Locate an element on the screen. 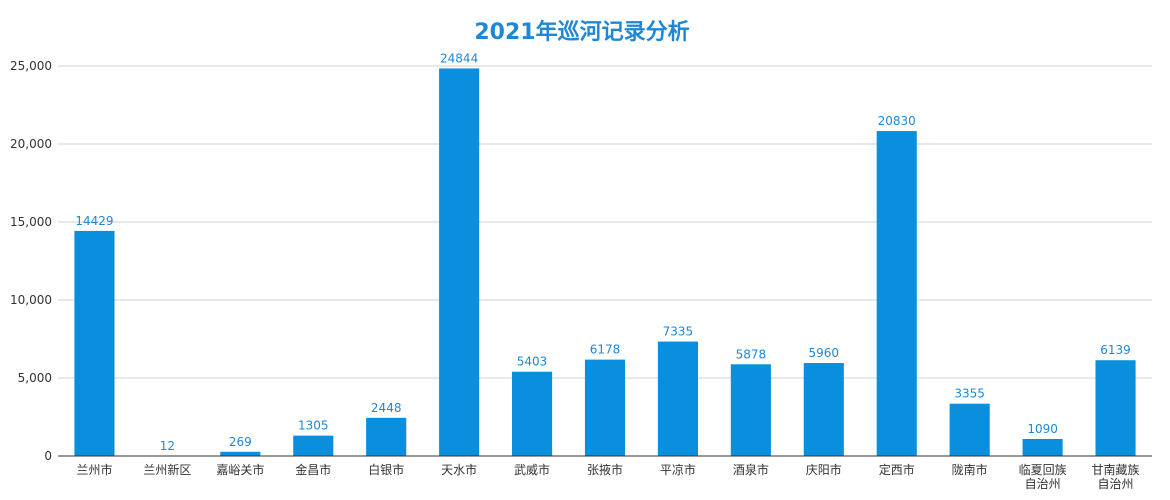 The height and width of the screenshot is (500, 1170). x-tick-label: 兰州市 is located at coordinates (94, 469).